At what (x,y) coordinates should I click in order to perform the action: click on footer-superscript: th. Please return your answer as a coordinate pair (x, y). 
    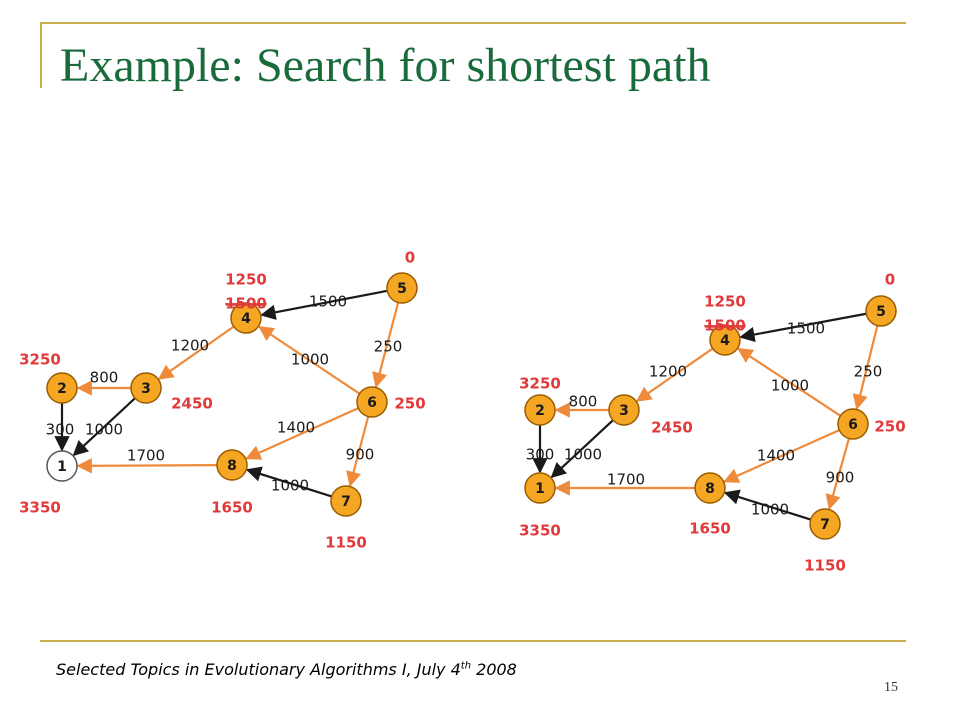
    Looking at the image, I should click on (466, 666).